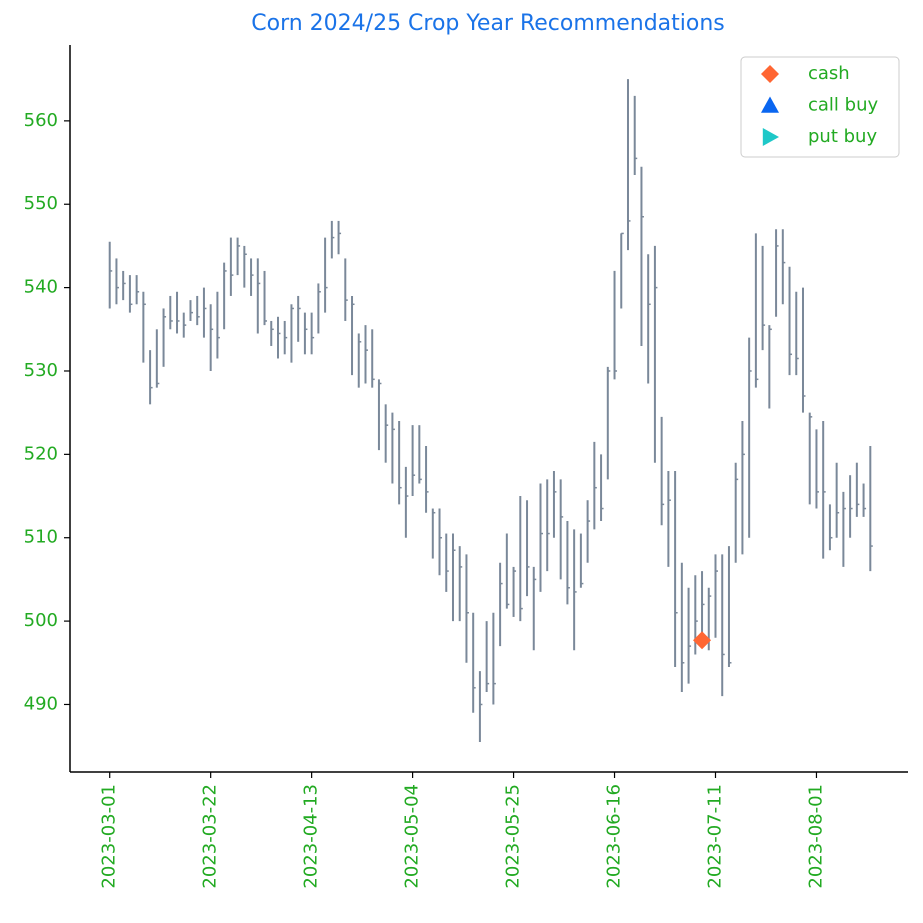 The image size is (923, 923). Describe the element at coordinates (702, 640) in the screenshot. I see `marker-diamond` at that location.